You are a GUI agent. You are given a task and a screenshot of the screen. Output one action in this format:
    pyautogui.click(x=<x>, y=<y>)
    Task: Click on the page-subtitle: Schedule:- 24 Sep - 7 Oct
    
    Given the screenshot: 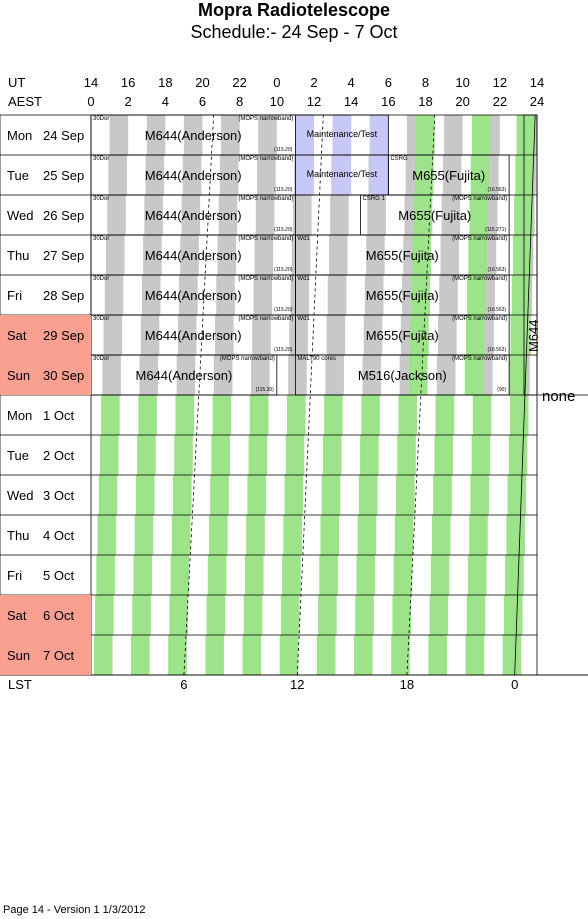 What is the action you would take?
    pyautogui.click(x=294, y=32)
    